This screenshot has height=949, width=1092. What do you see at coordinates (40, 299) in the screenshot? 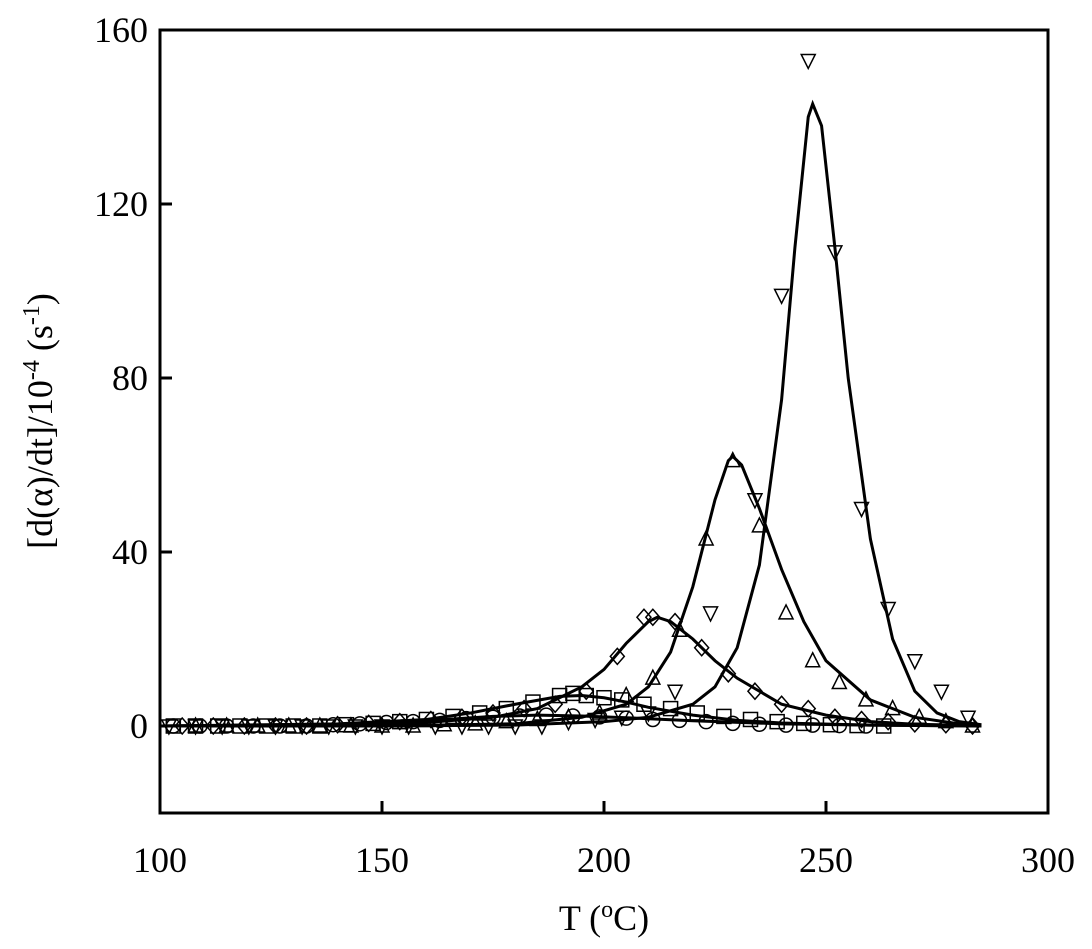
I see `label-part: )` at bounding box center [40, 299].